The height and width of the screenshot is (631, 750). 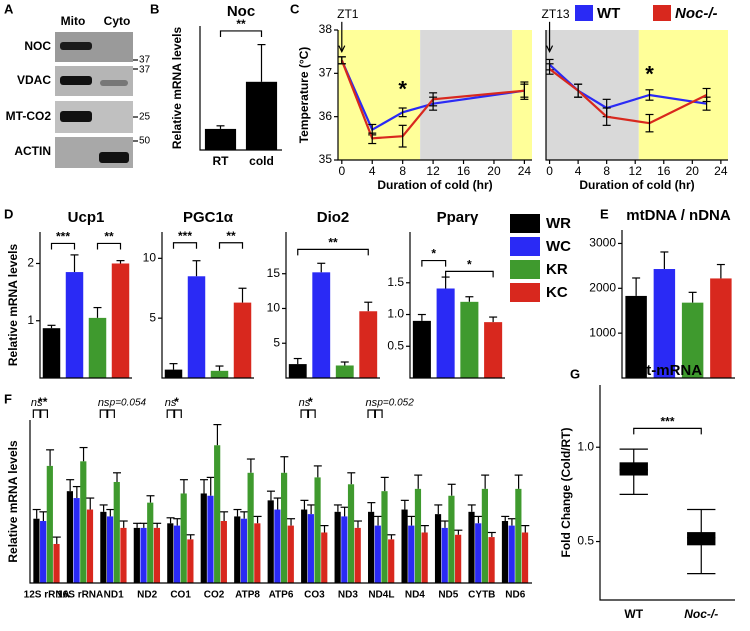 What do you see at coordinates (80, 595) in the screenshot?
I see `x-tick-label: 16S rRNA` at bounding box center [80, 595].